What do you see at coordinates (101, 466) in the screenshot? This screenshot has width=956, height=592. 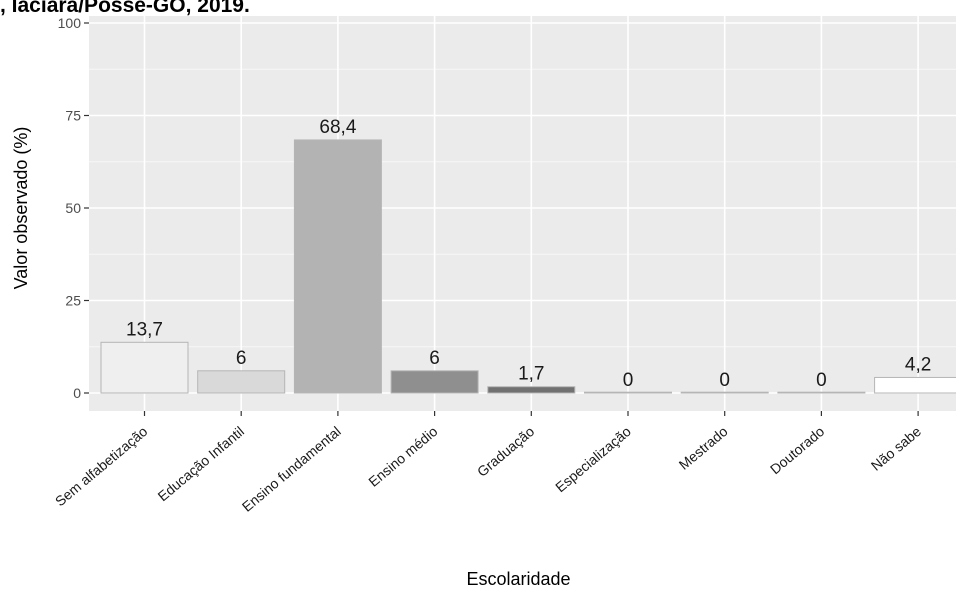 I see `x-tick-label: Sem alfabetização` at bounding box center [101, 466].